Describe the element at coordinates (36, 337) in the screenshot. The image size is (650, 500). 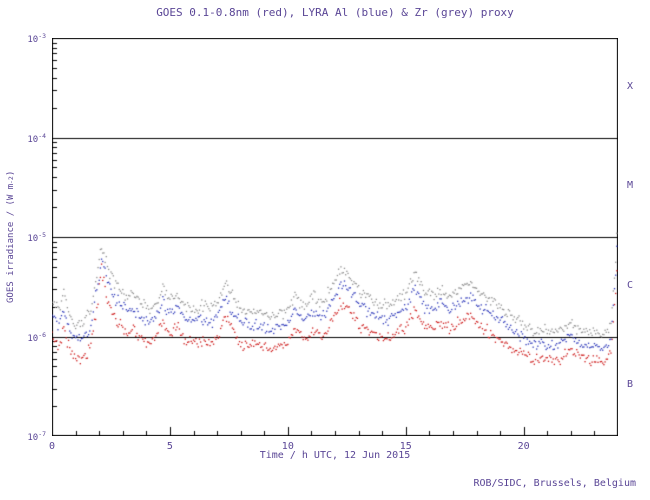
I see `y-tick-label: 10⁻⁶` at that location.